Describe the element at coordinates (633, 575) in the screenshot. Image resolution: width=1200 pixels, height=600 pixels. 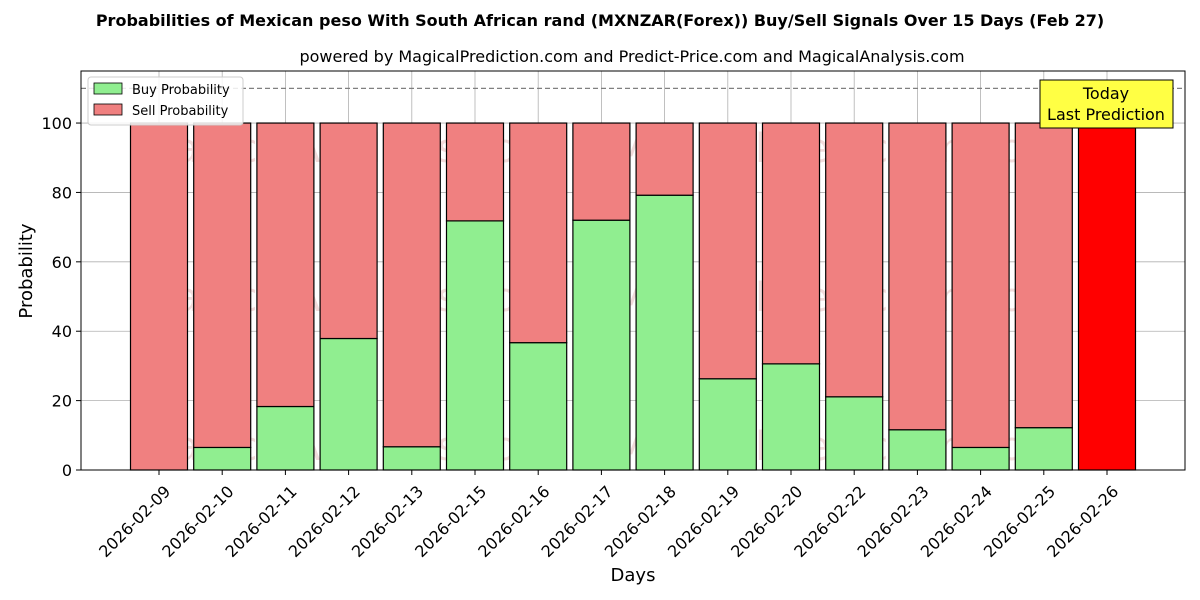
I see `x-axis-label: Days` at that location.